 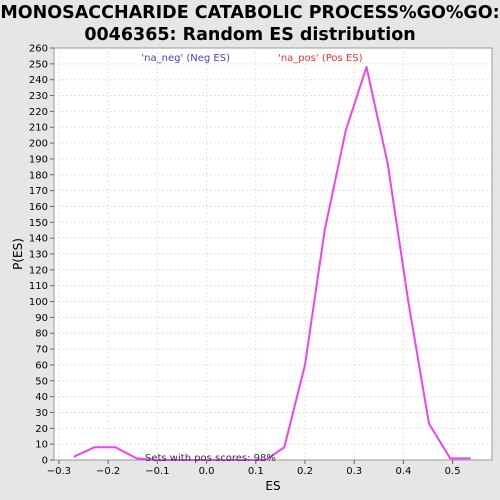 What do you see at coordinates (453, 471) in the screenshot?
I see `x-tick-label: 0.5` at bounding box center [453, 471].